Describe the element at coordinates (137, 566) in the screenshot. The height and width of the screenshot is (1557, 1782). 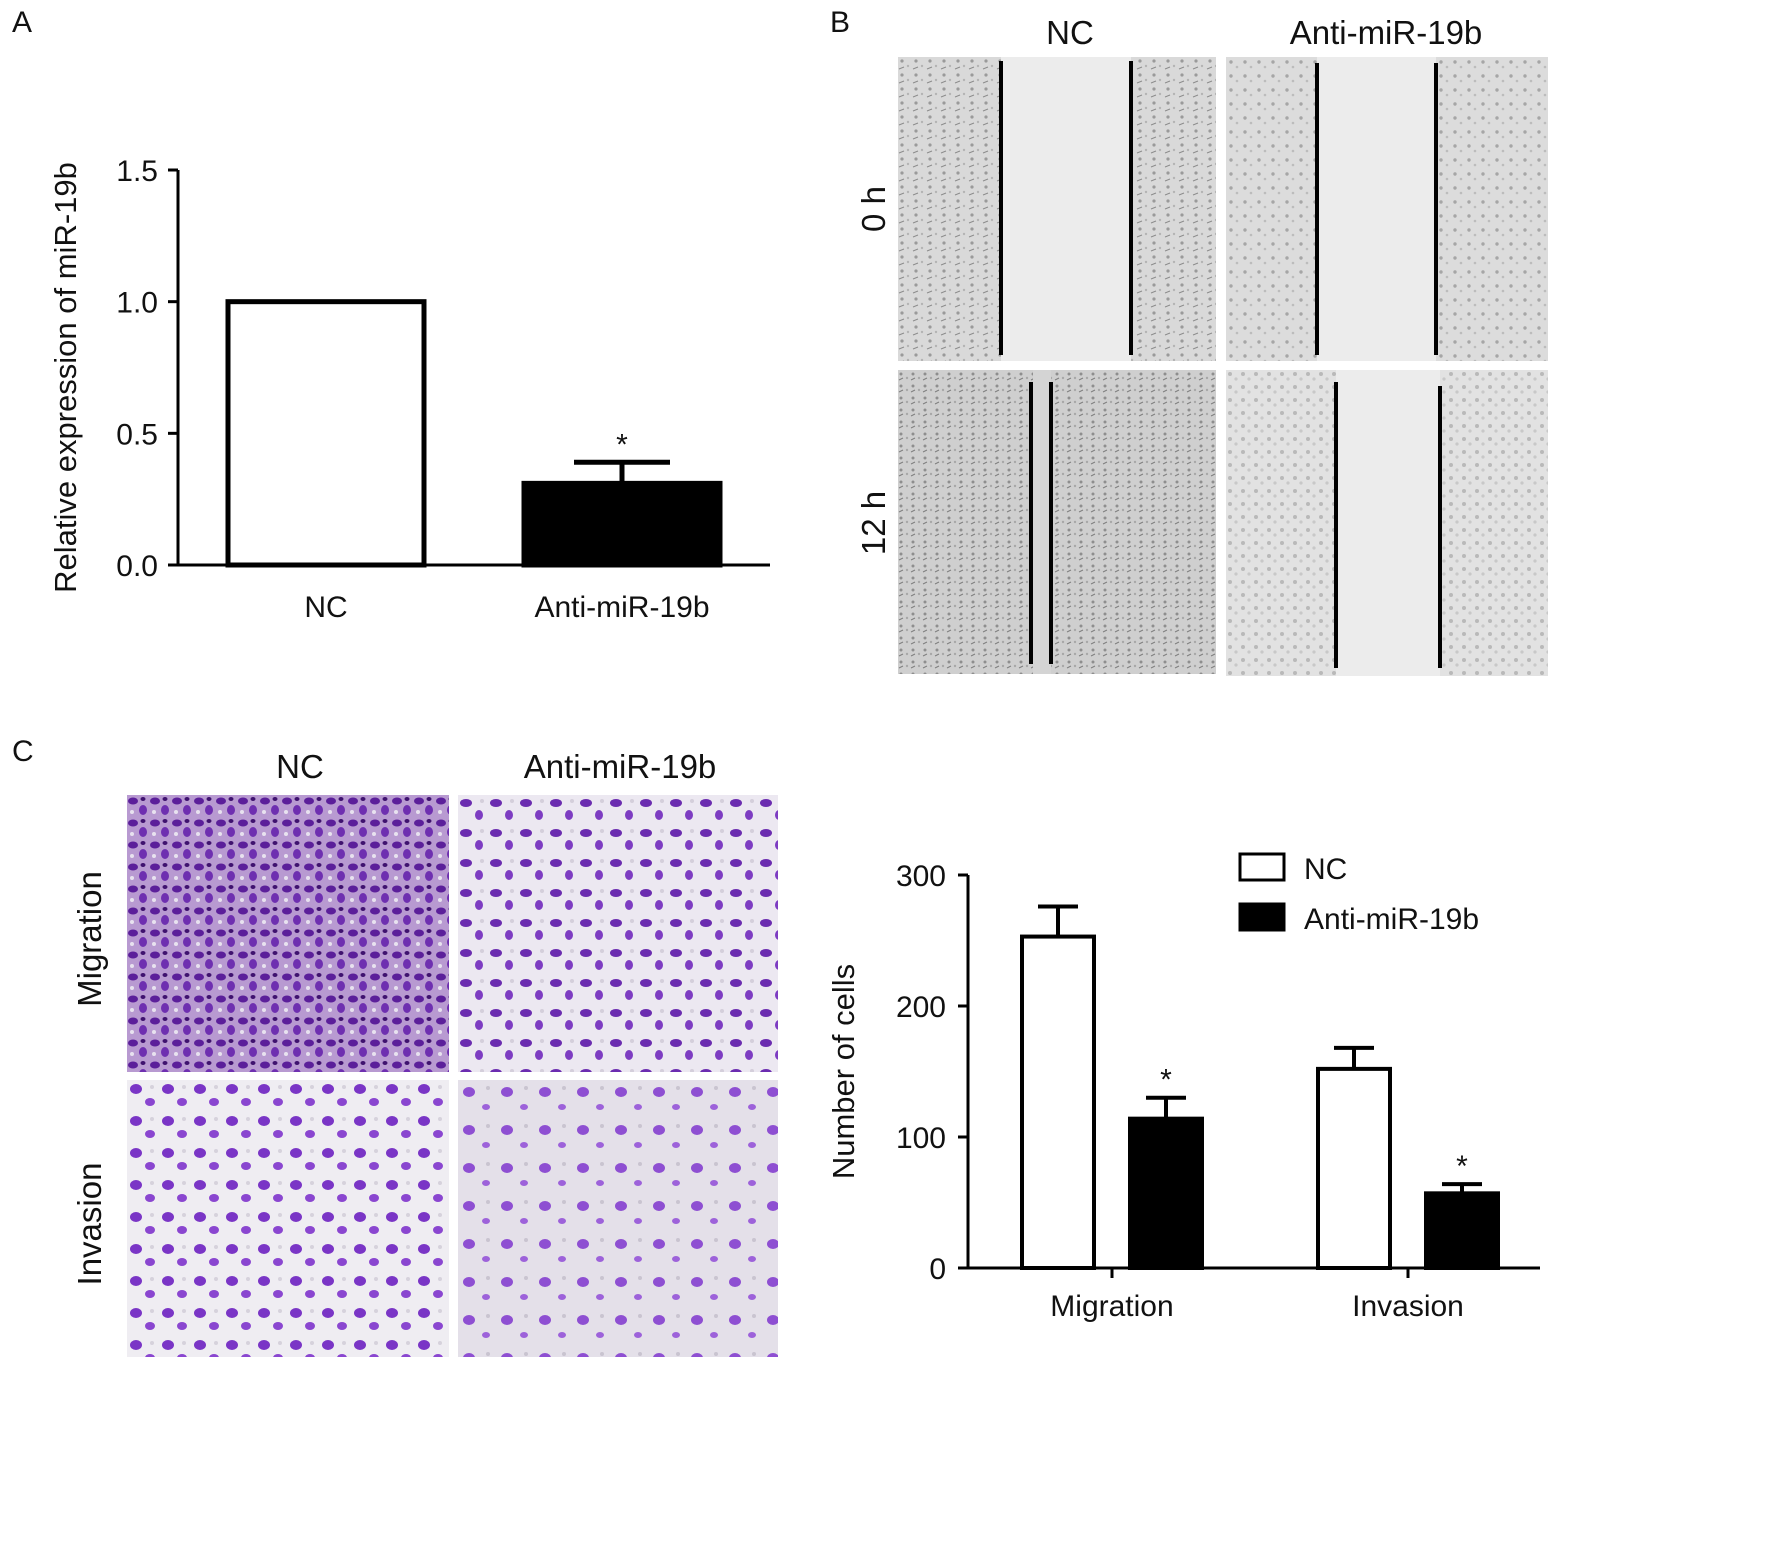
I see `y-tick-label-0: 0.0` at that location.